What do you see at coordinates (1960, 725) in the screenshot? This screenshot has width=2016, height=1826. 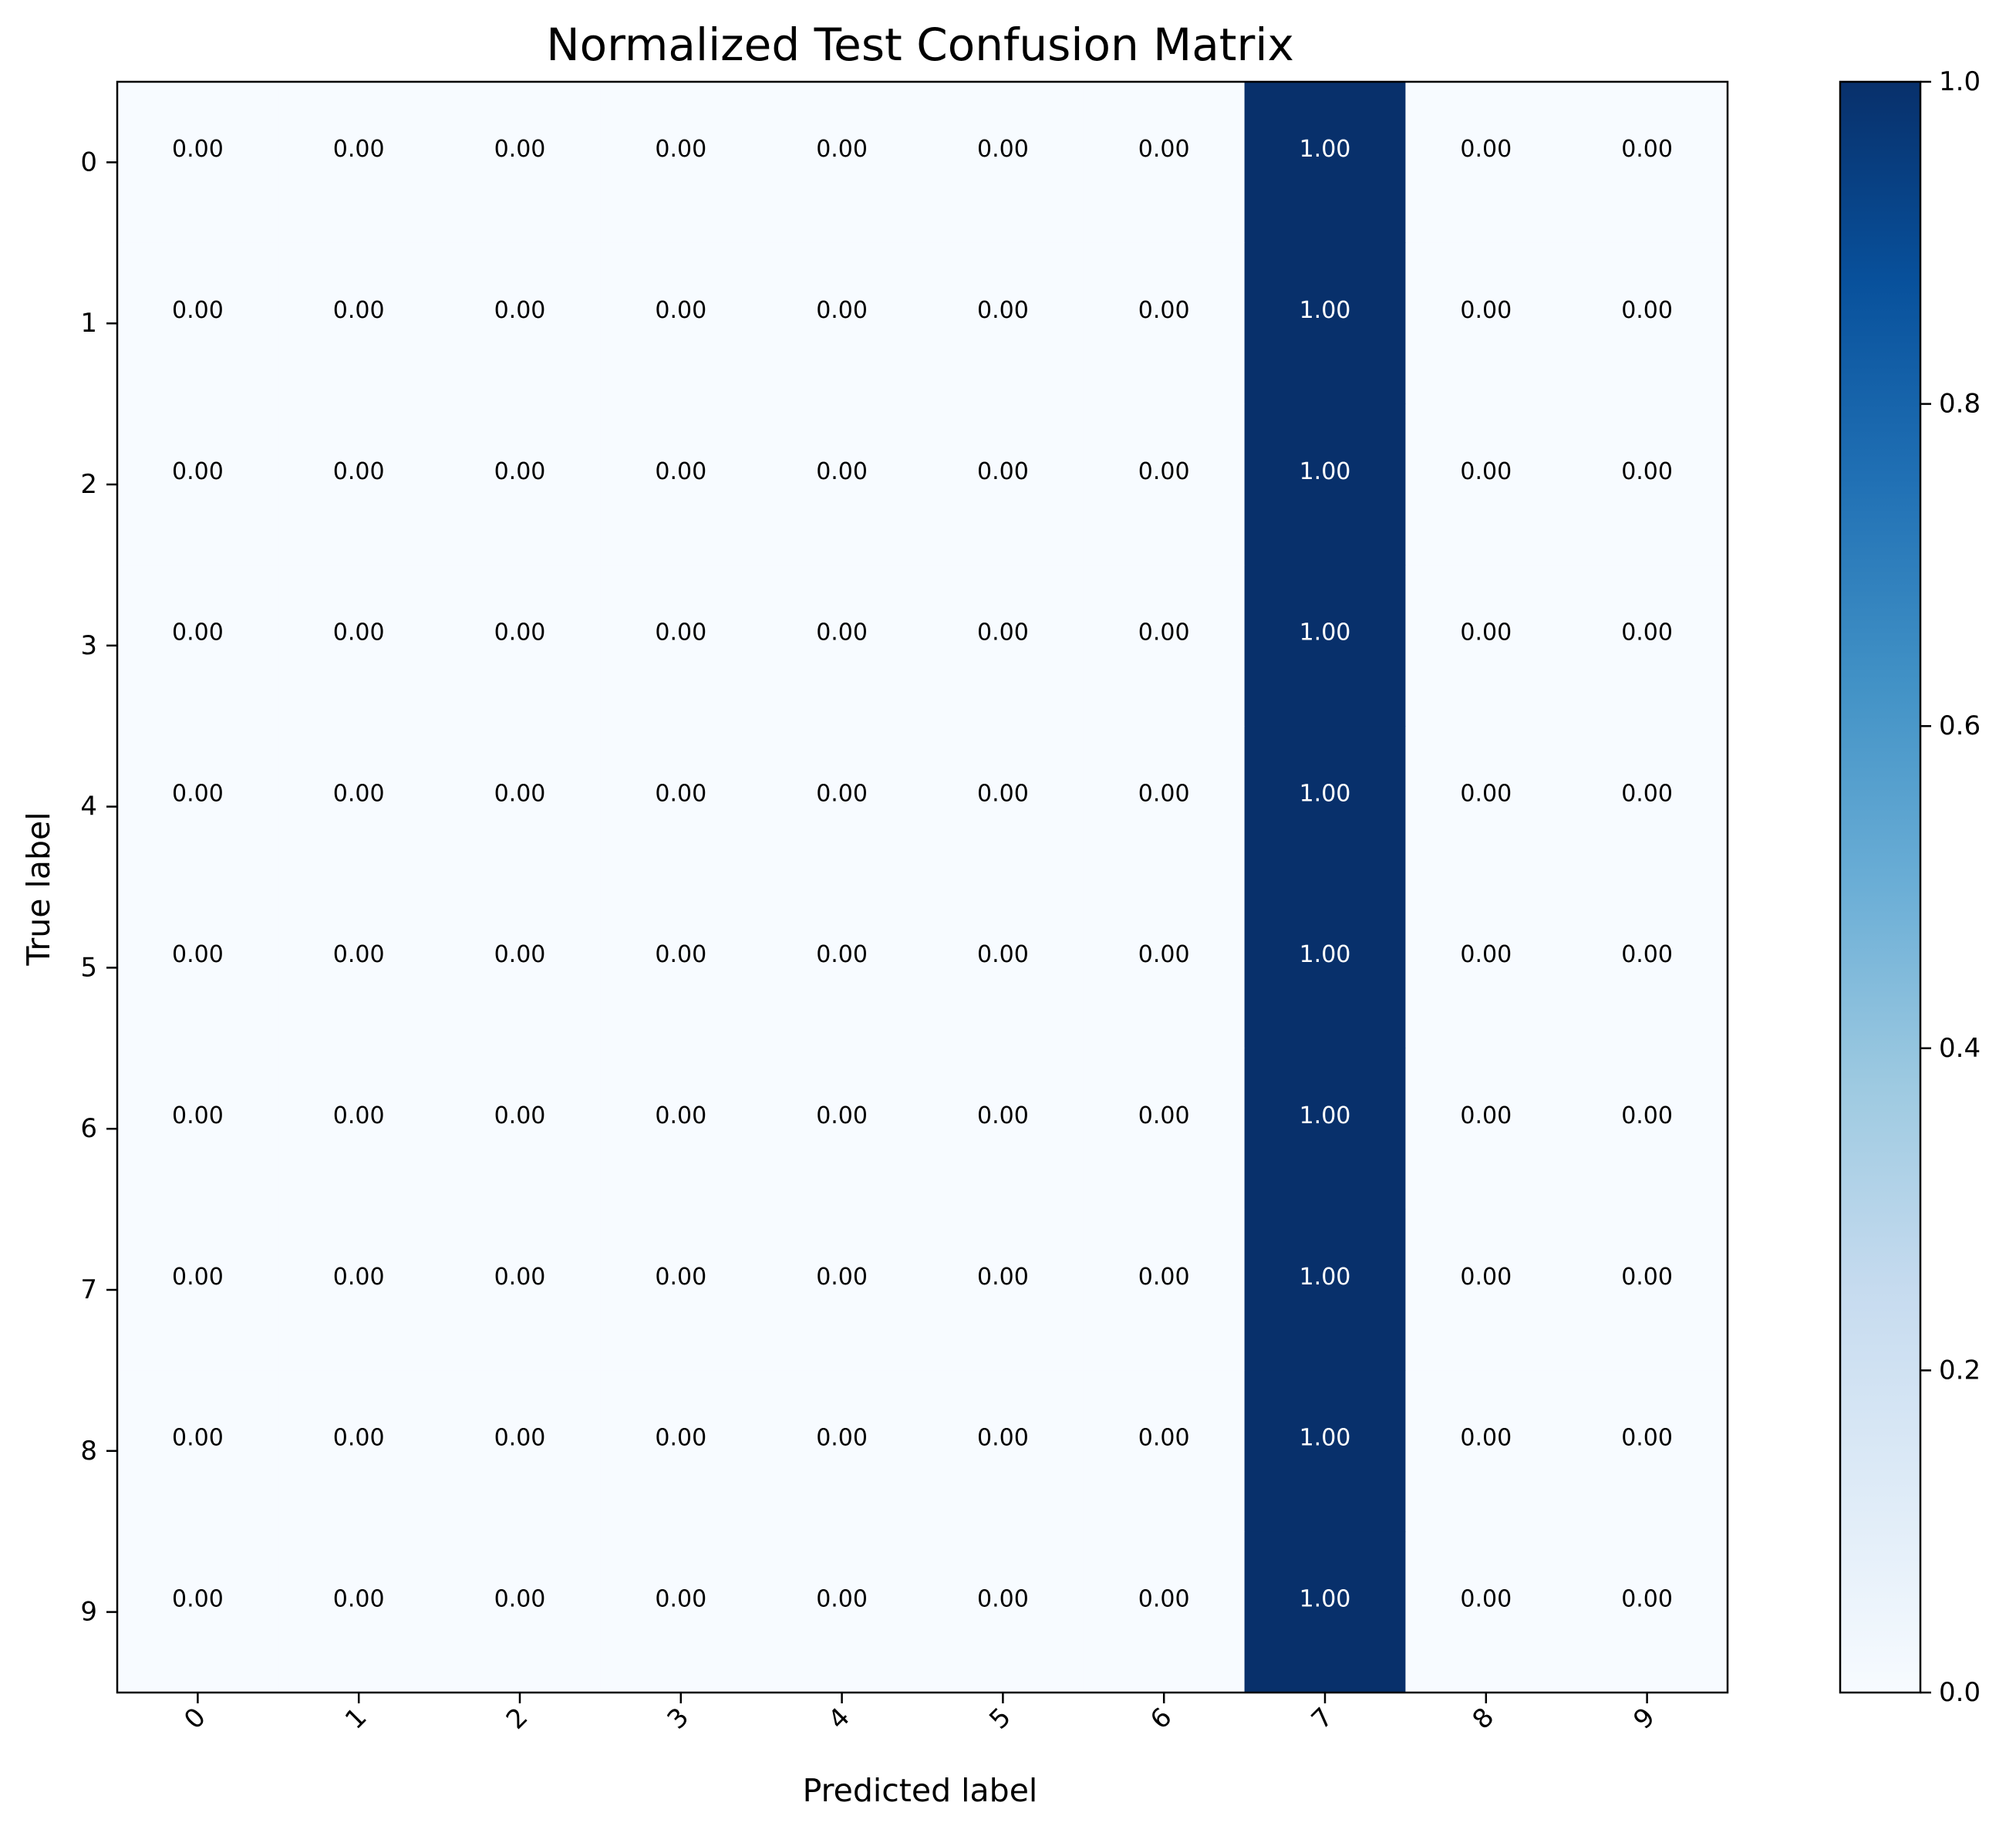 I see `colorbar-tick-label: 0.6` at bounding box center [1960, 725].